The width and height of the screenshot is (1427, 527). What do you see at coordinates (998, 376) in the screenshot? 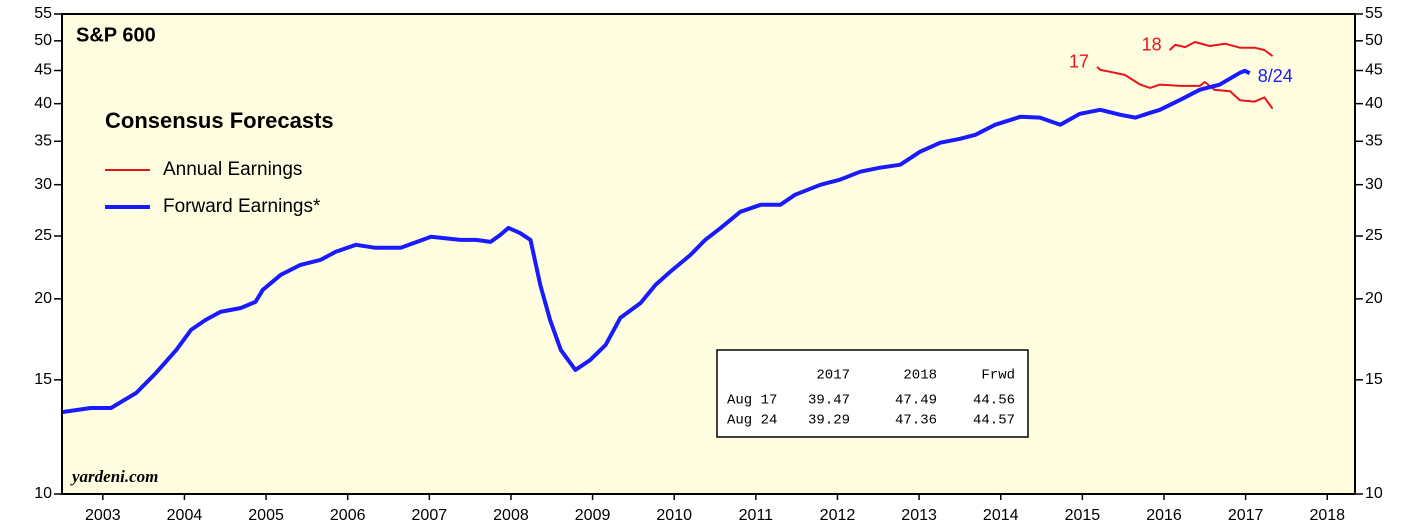
I see `table-header: Frwd` at bounding box center [998, 376].